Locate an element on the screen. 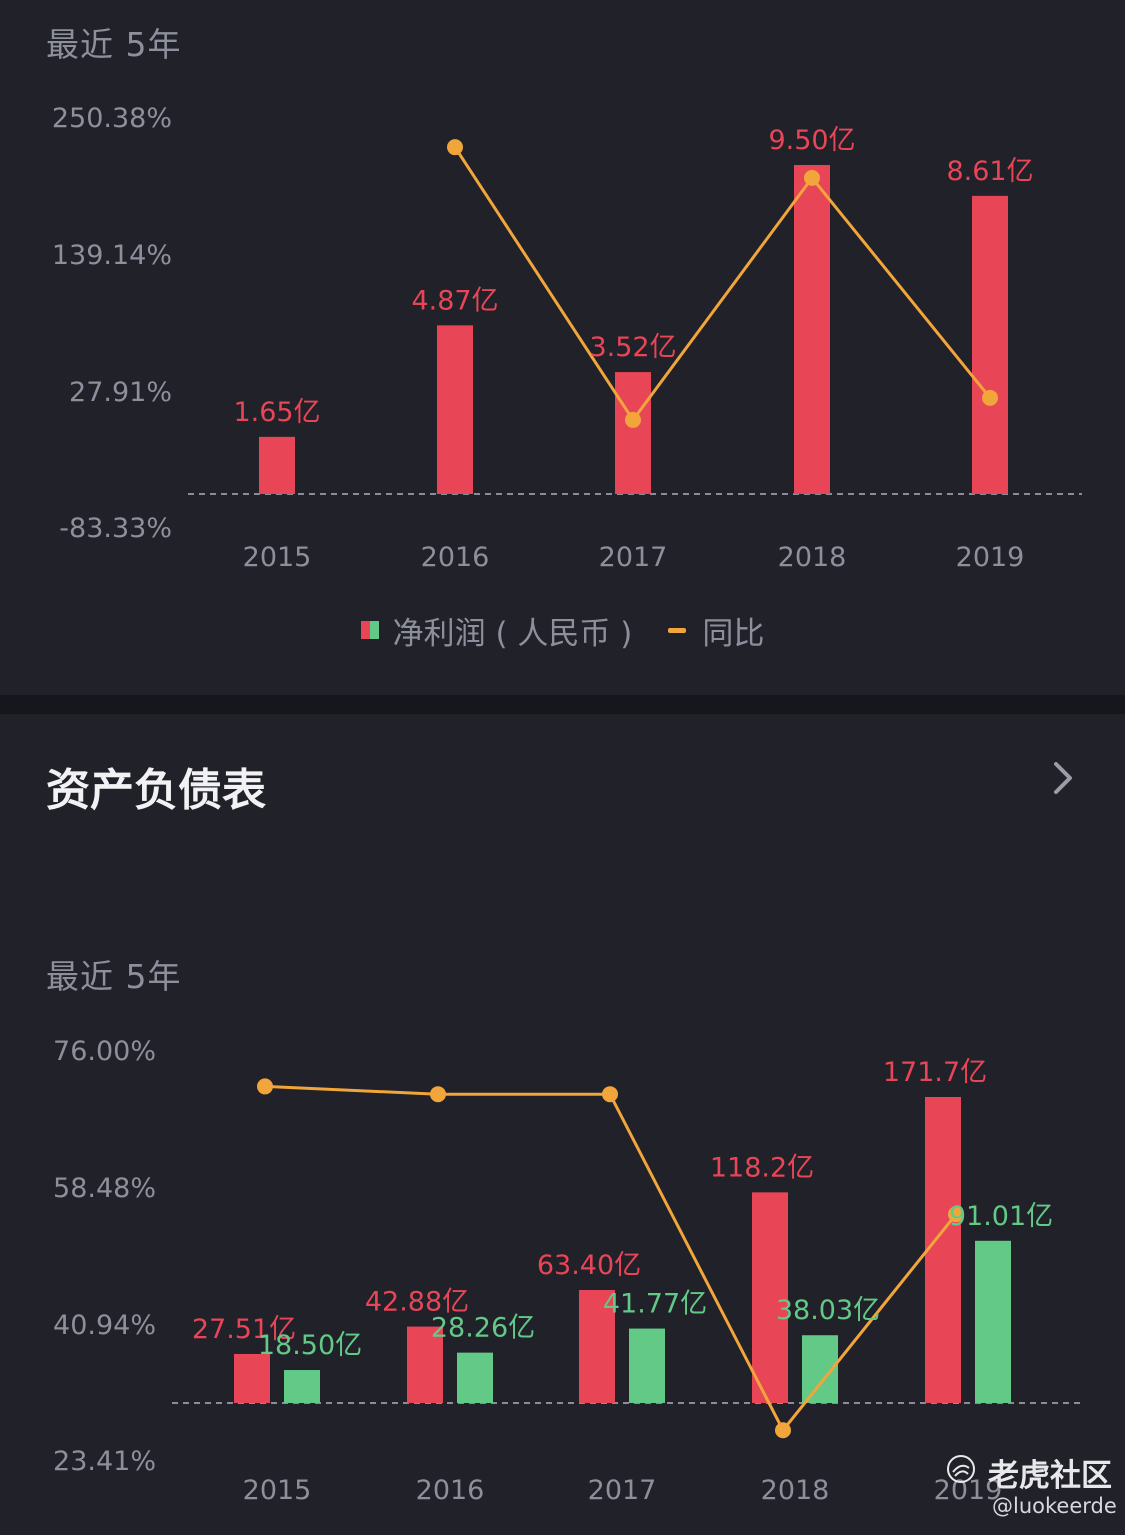 The image size is (1125, 1535). data-label: 118.2亿 is located at coordinates (762, 1167).